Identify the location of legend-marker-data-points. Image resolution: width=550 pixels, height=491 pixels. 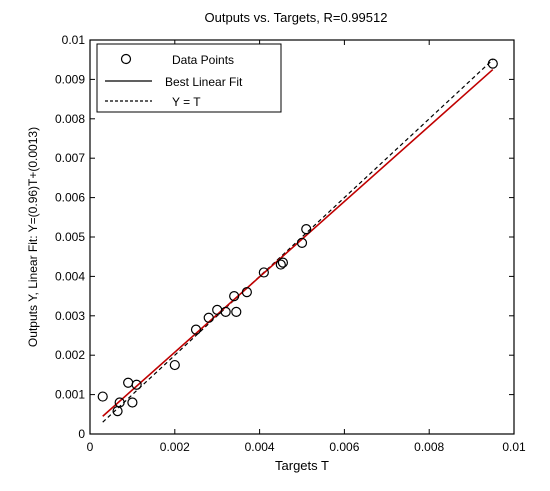
(126, 59).